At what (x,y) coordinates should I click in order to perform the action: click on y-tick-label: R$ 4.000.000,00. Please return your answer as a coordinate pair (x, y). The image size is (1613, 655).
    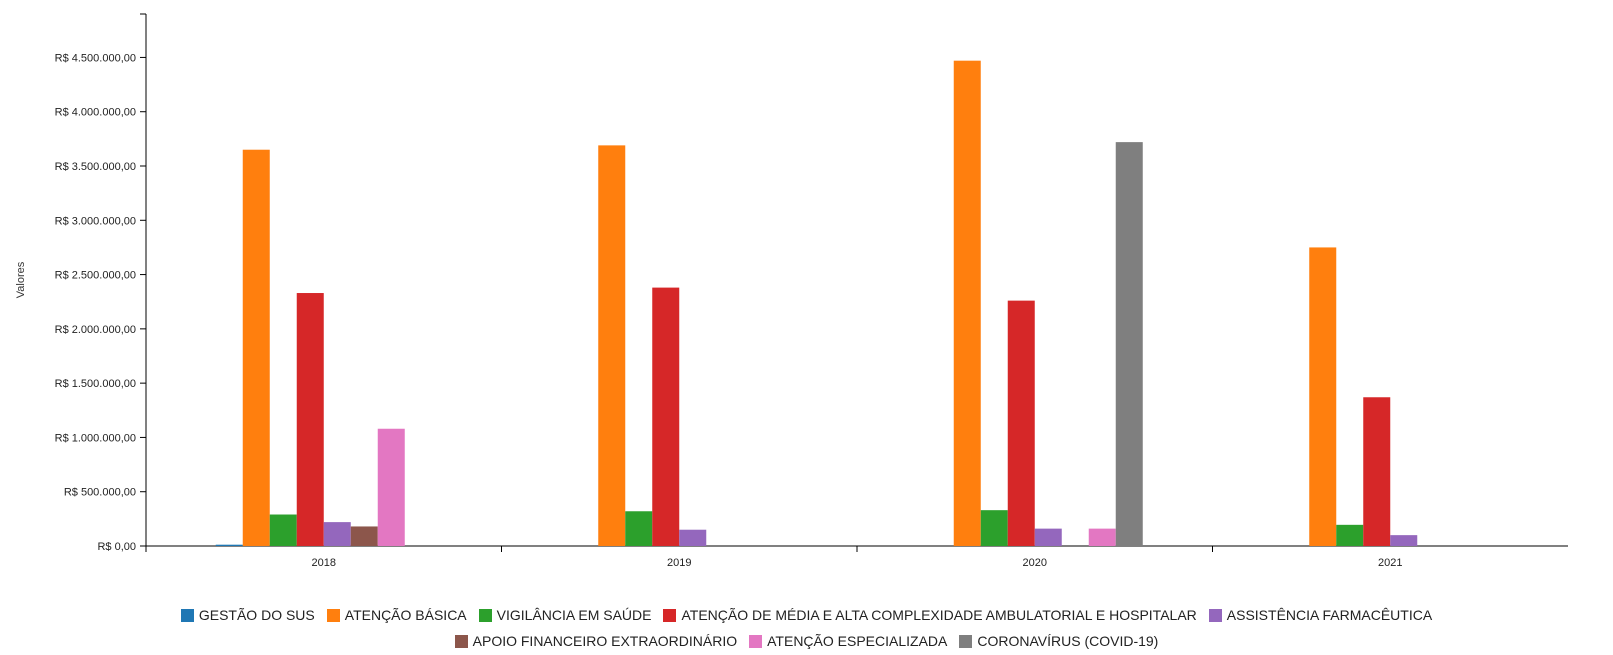
    Looking at the image, I should click on (95, 113).